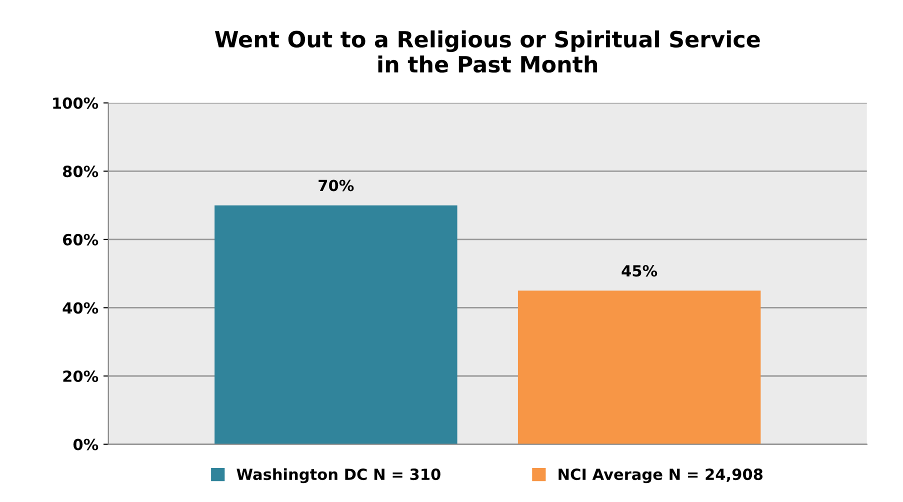 This screenshot has height=502, width=903. I want to click on y-tick-label: 20%, so click(80, 376).